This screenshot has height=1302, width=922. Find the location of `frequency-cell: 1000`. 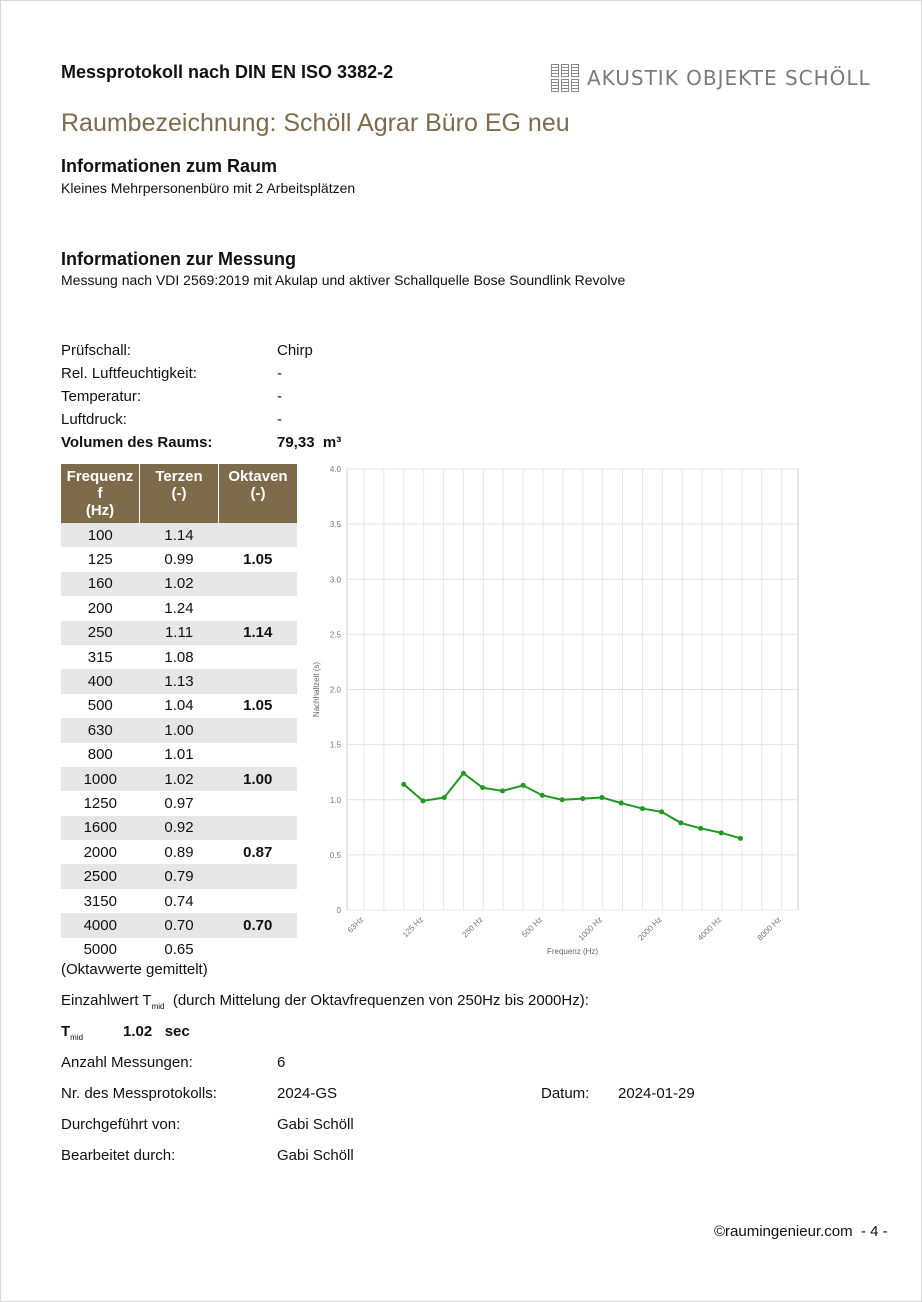

frequency-cell: 1000 is located at coordinates (100, 779).